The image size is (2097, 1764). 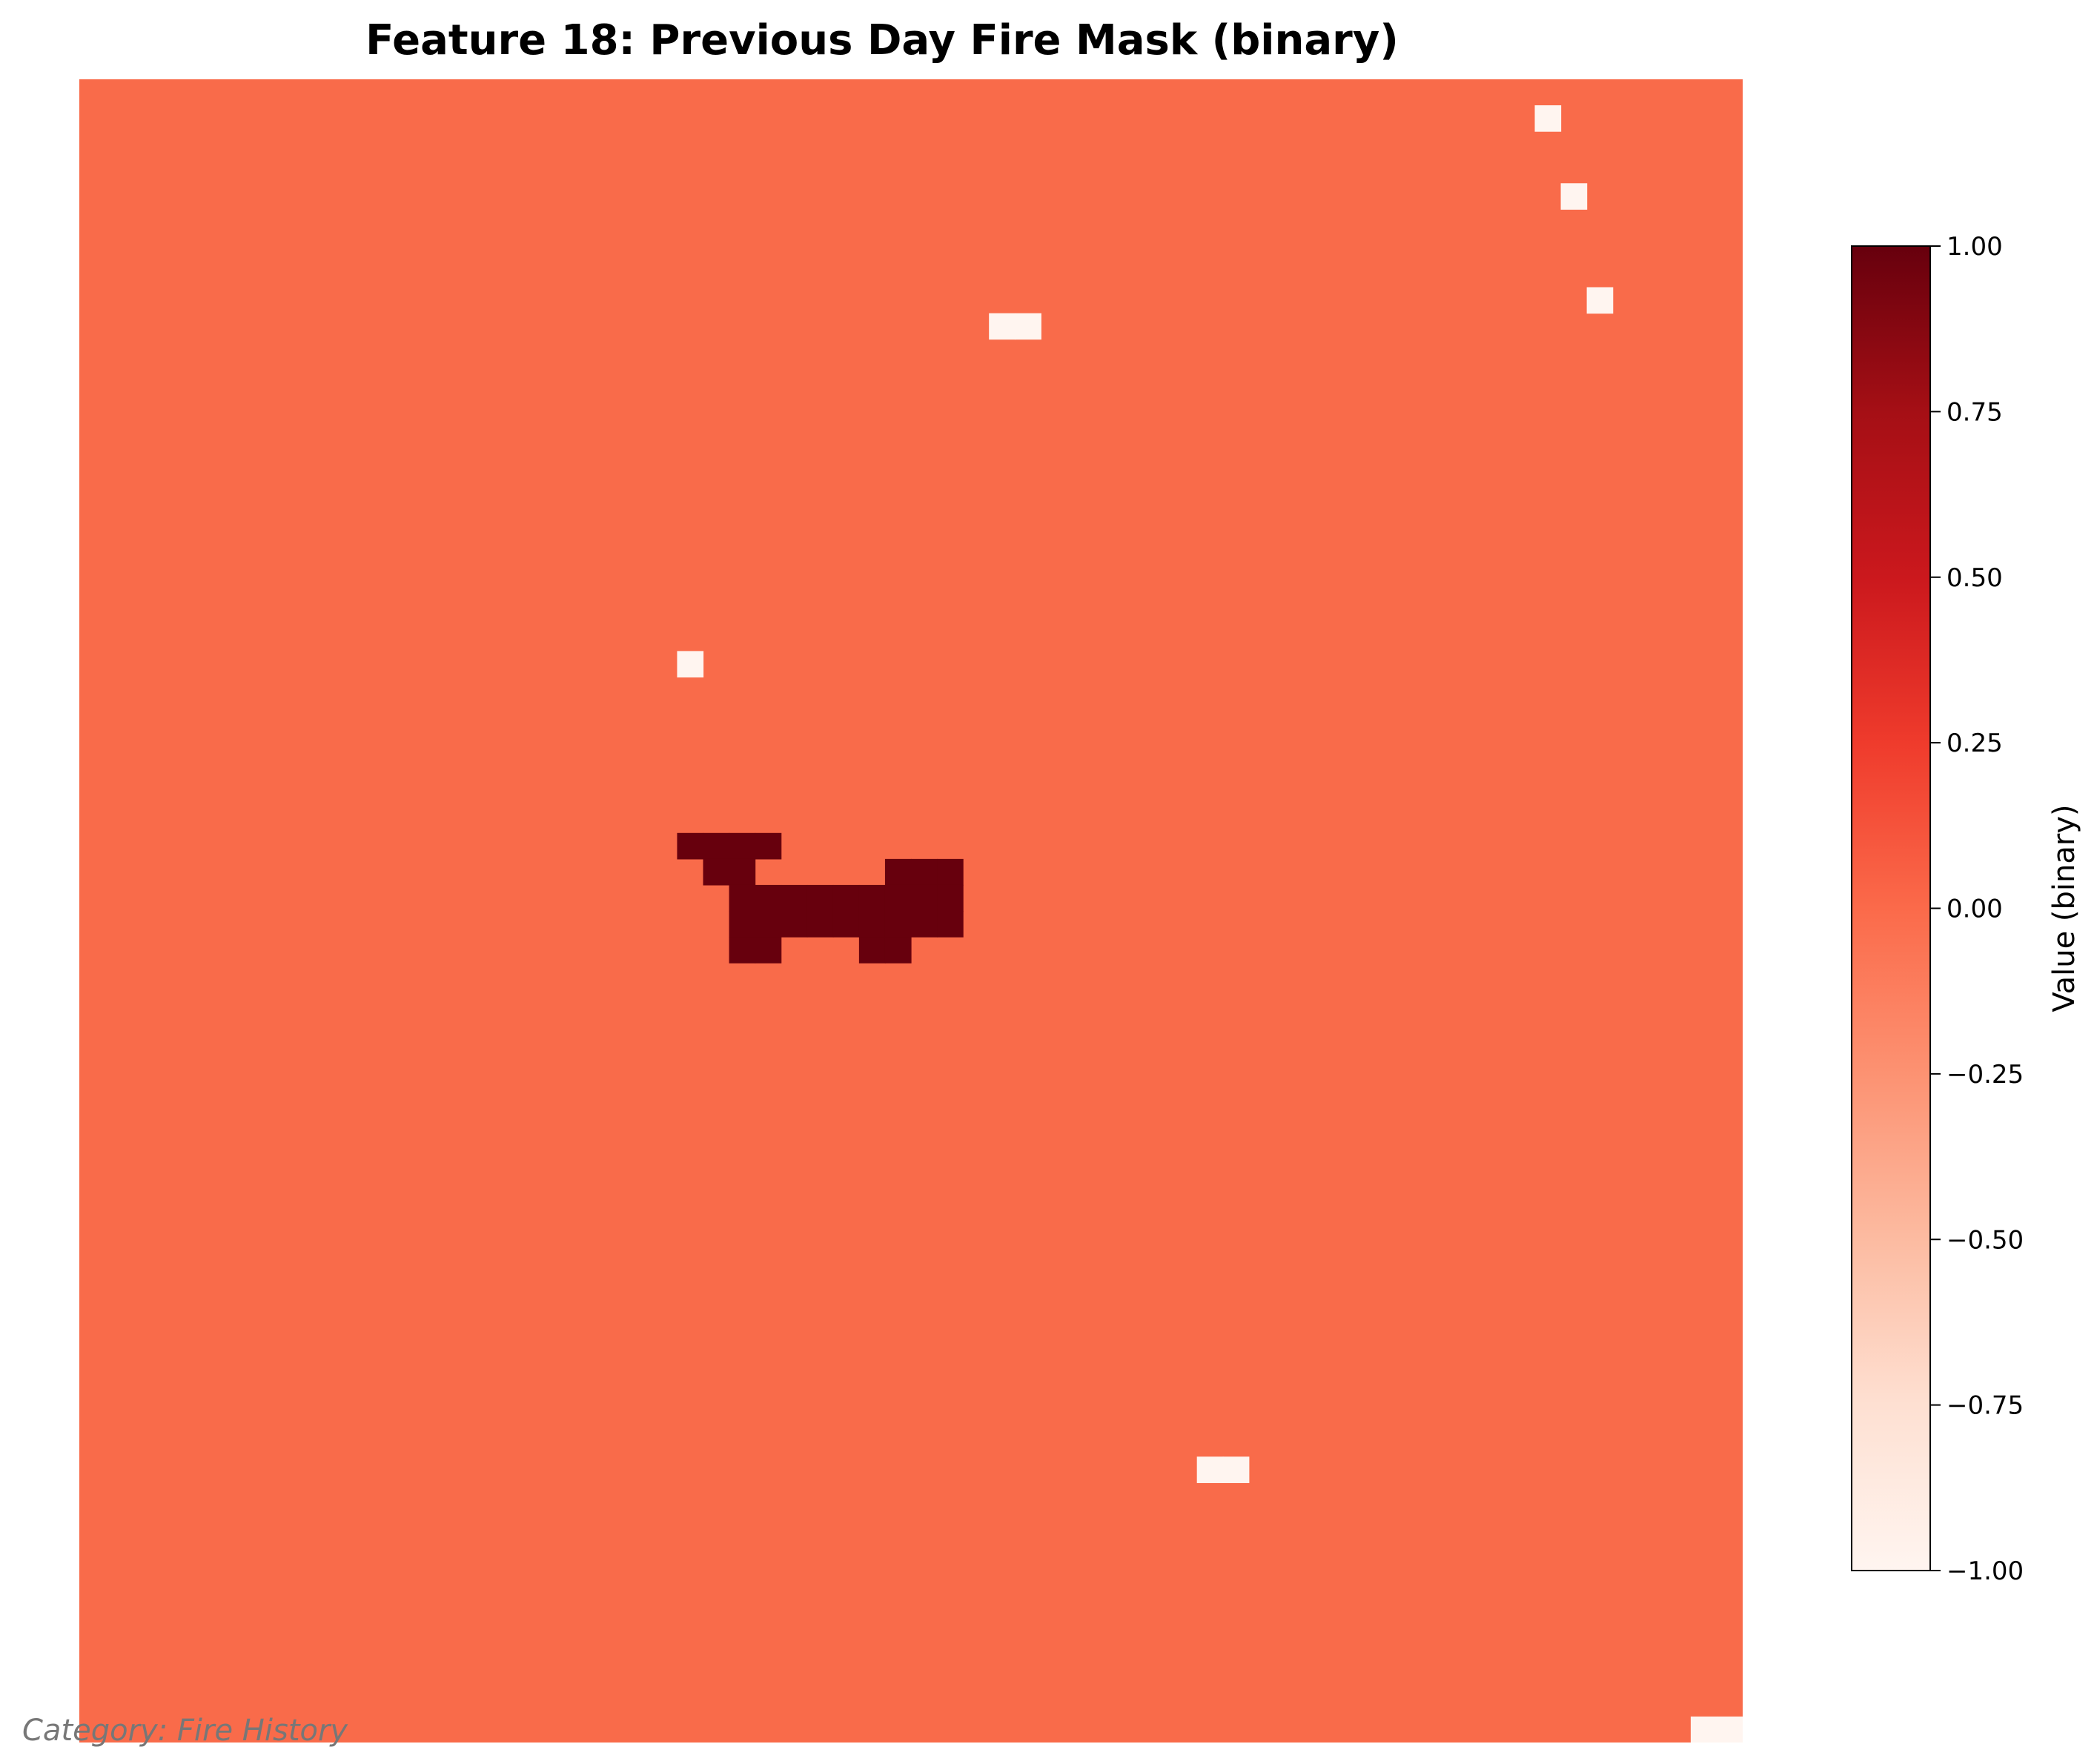 What do you see at coordinates (1975, 910) in the screenshot?
I see `colorbar-tick-label: 0.00` at bounding box center [1975, 910].